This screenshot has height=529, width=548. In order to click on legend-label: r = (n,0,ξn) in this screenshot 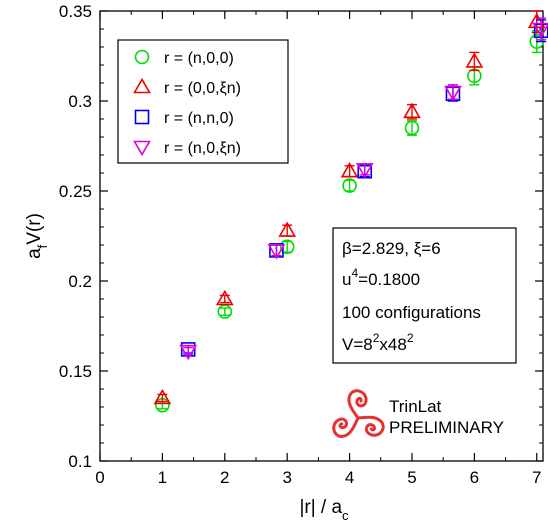, I will do `click(202, 148)`.